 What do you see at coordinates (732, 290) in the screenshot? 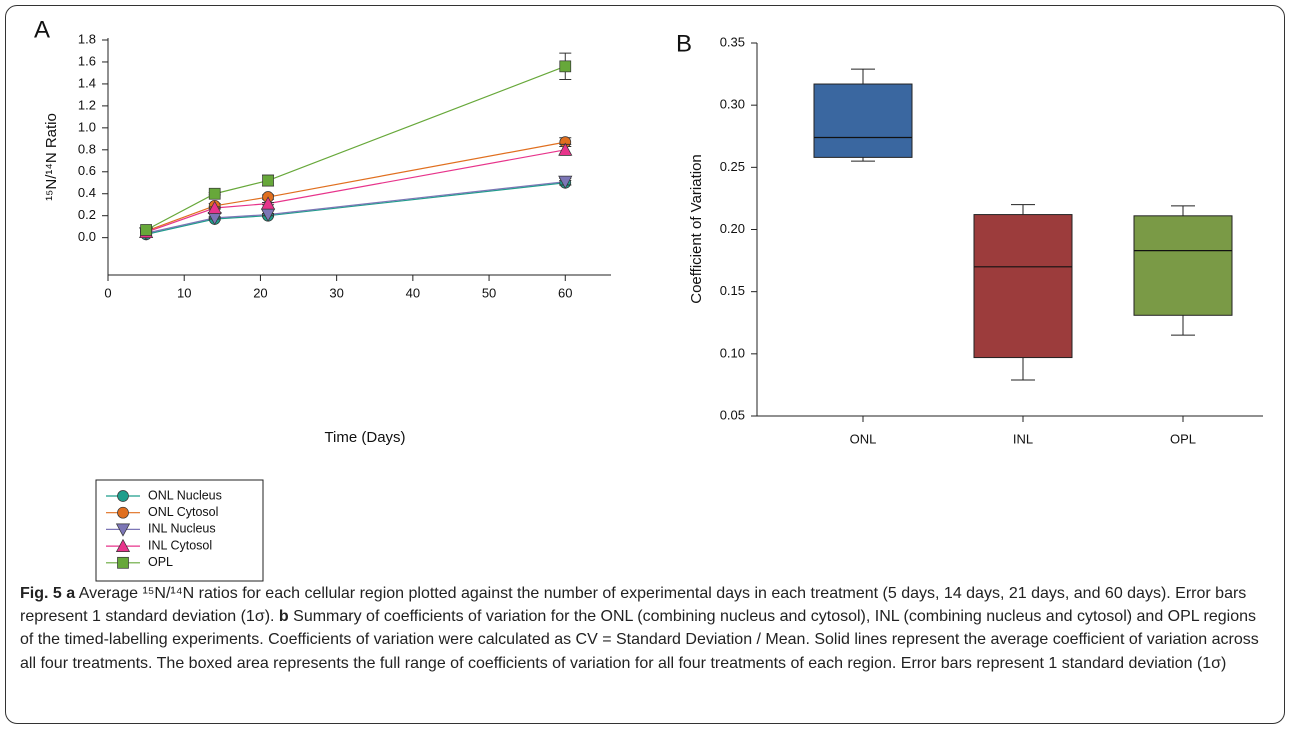
I see `y-tick-label: 0.15` at bounding box center [732, 290].